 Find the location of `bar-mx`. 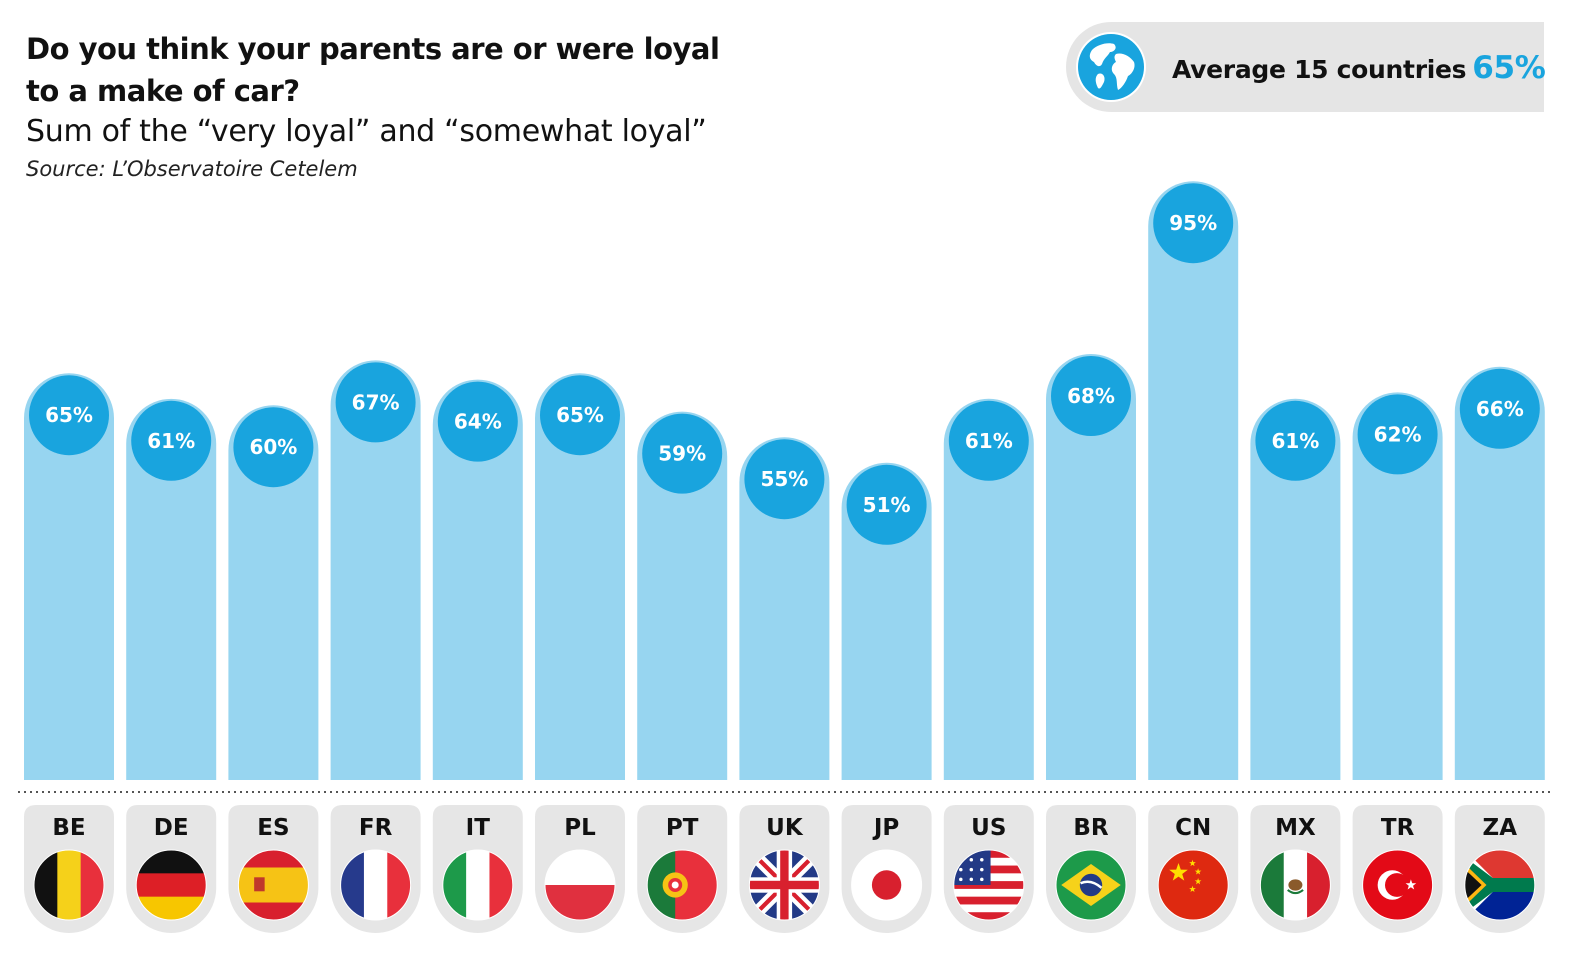

bar-mx is located at coordinates (1295, 589).